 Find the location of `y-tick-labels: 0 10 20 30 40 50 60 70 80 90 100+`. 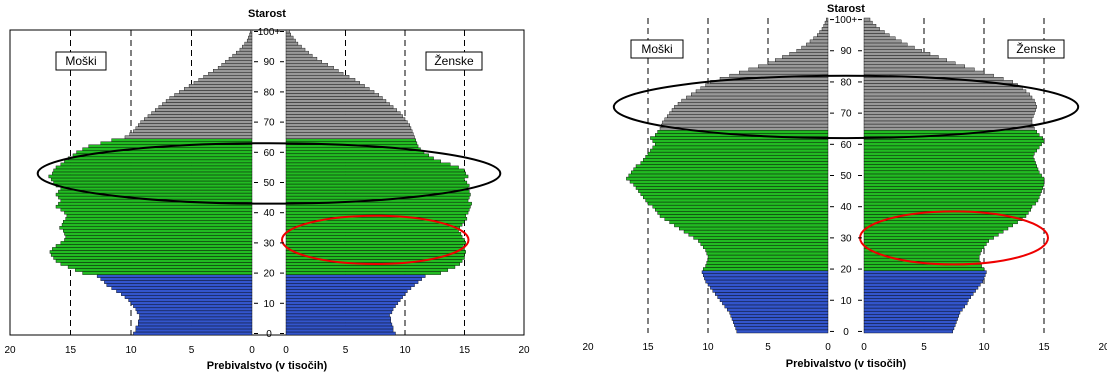

y-tick-labels: 0 10 20 30 40 50 60 70 80 90 100+ is located at coordinates (846, 176).